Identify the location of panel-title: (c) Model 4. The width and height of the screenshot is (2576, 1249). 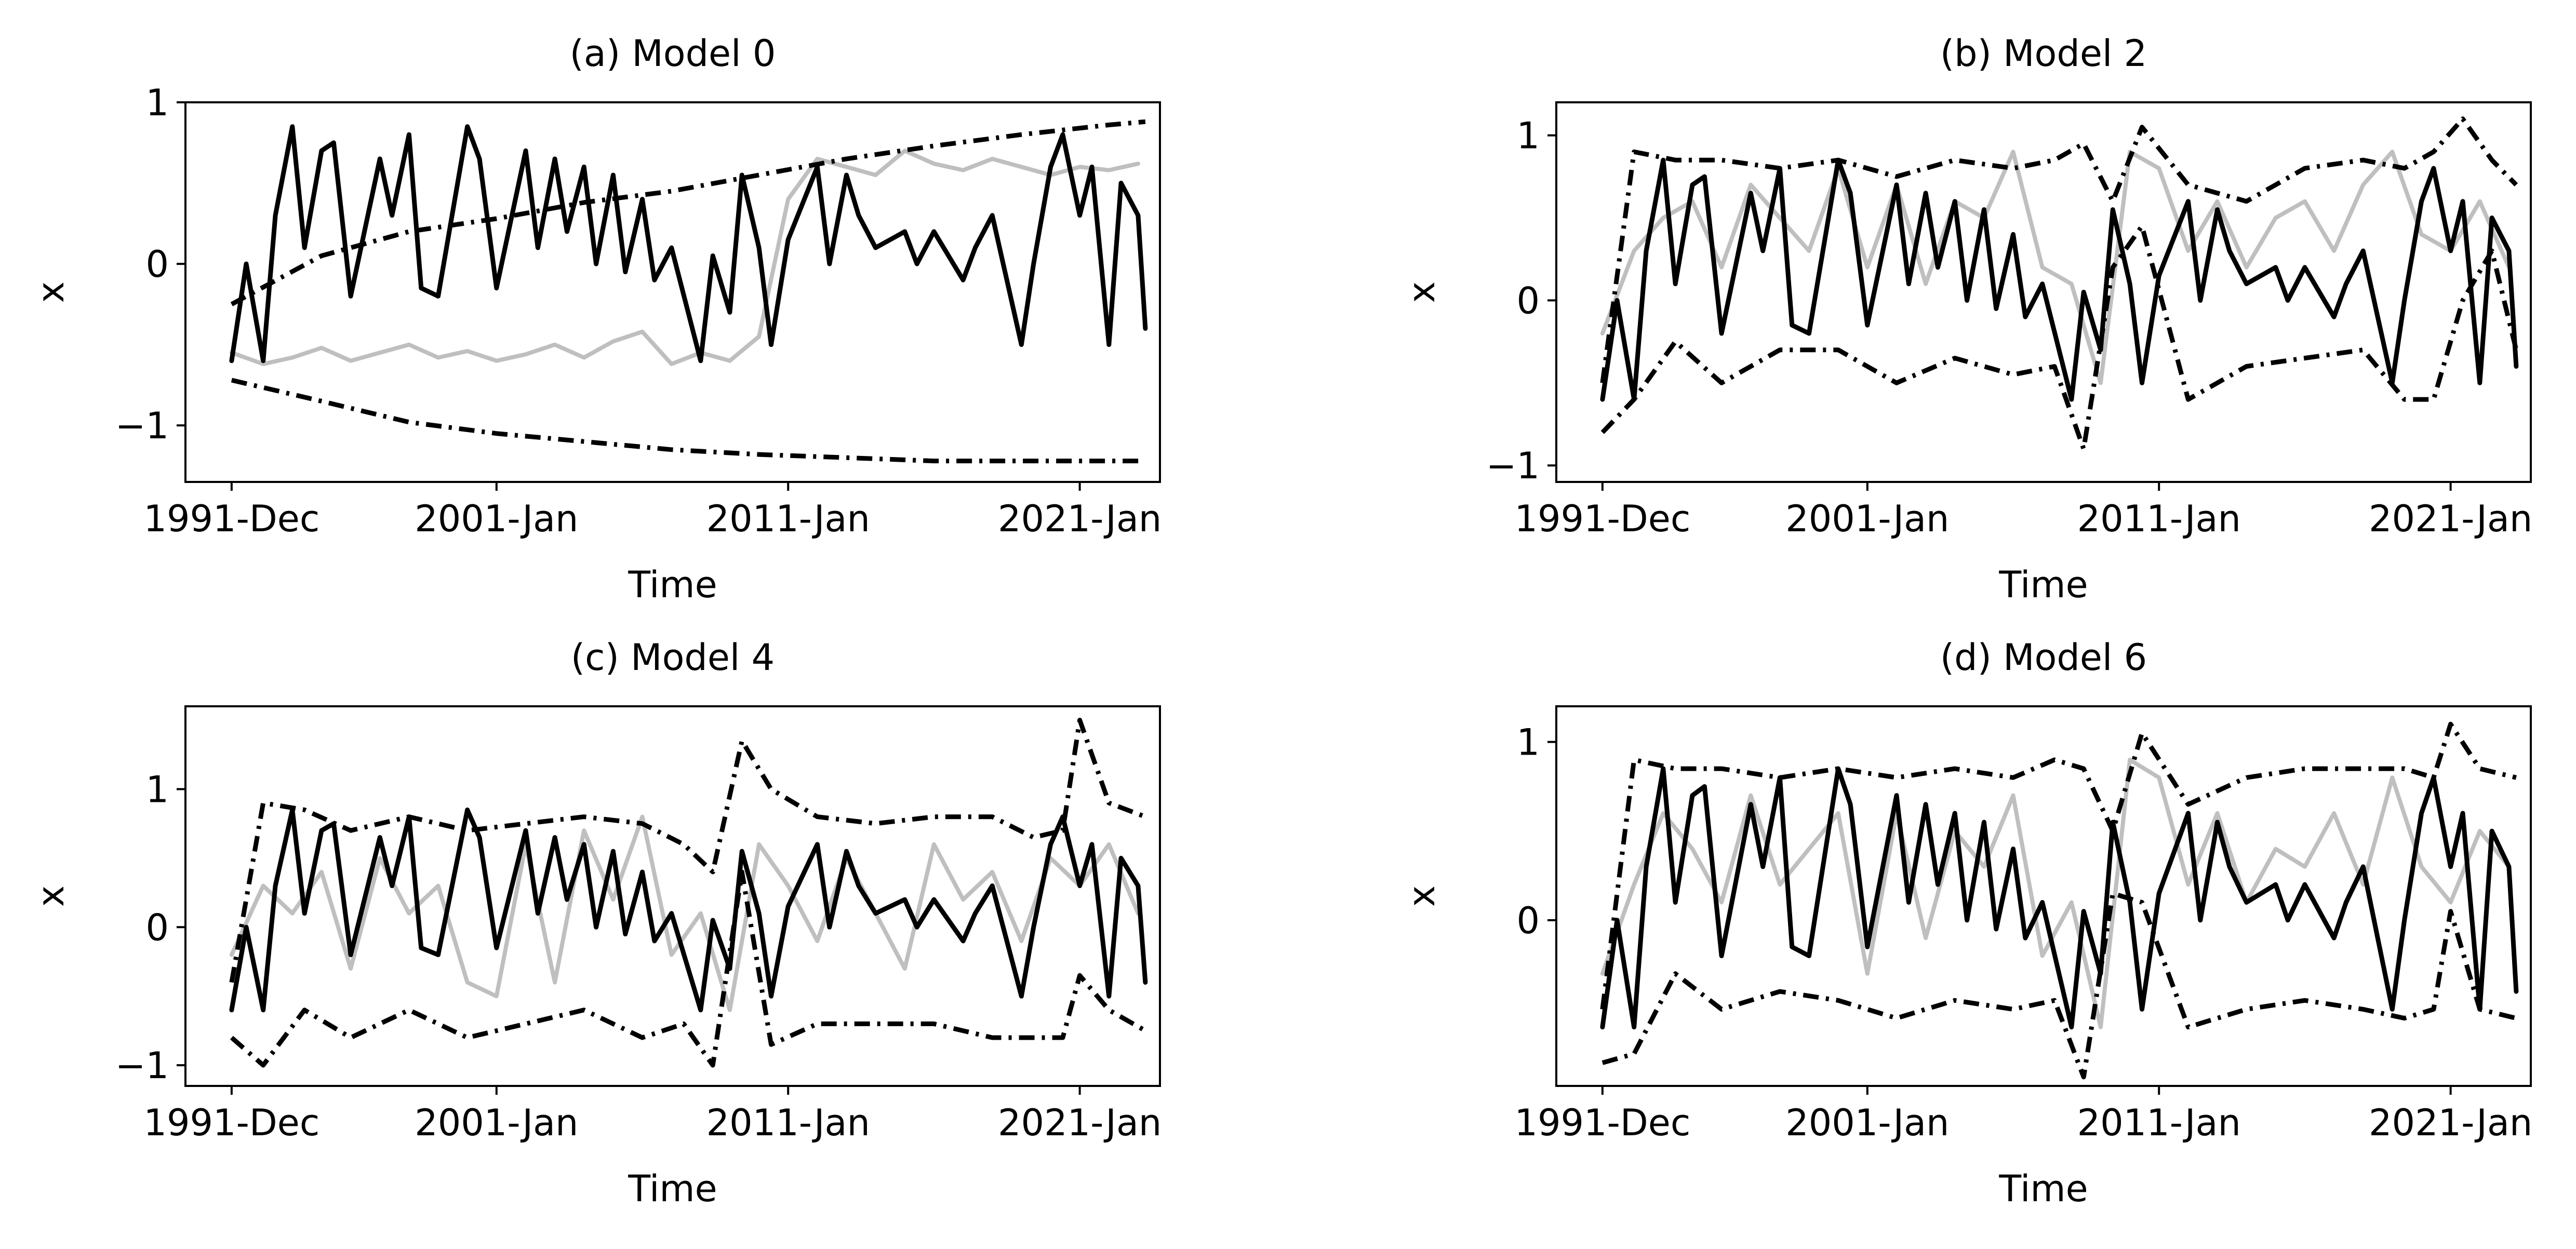
(673, 657).